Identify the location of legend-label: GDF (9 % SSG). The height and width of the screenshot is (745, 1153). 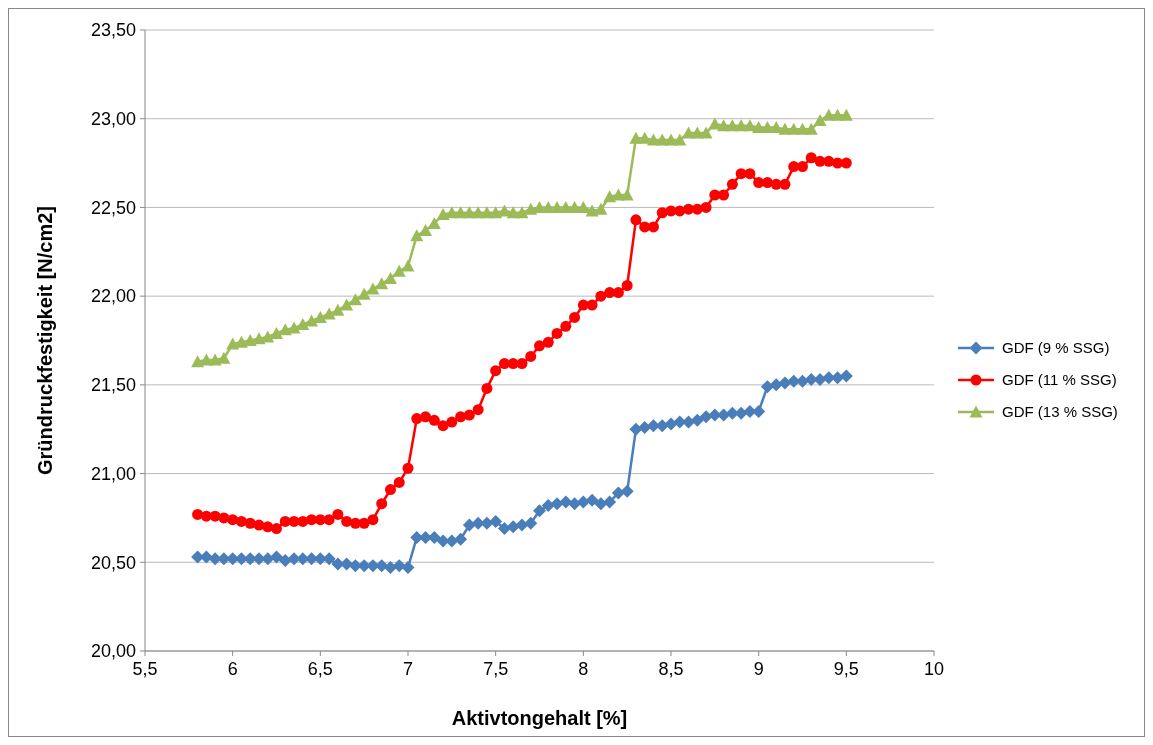
(1056, 348).